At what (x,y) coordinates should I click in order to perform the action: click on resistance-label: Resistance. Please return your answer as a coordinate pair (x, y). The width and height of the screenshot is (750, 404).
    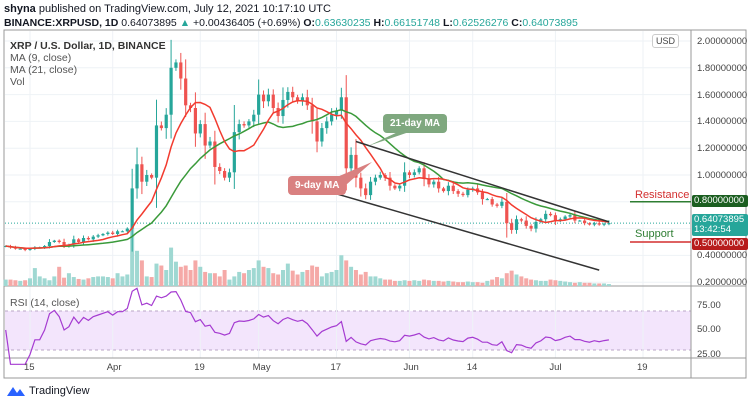
    Looking at the image, I should click on (662, 195).